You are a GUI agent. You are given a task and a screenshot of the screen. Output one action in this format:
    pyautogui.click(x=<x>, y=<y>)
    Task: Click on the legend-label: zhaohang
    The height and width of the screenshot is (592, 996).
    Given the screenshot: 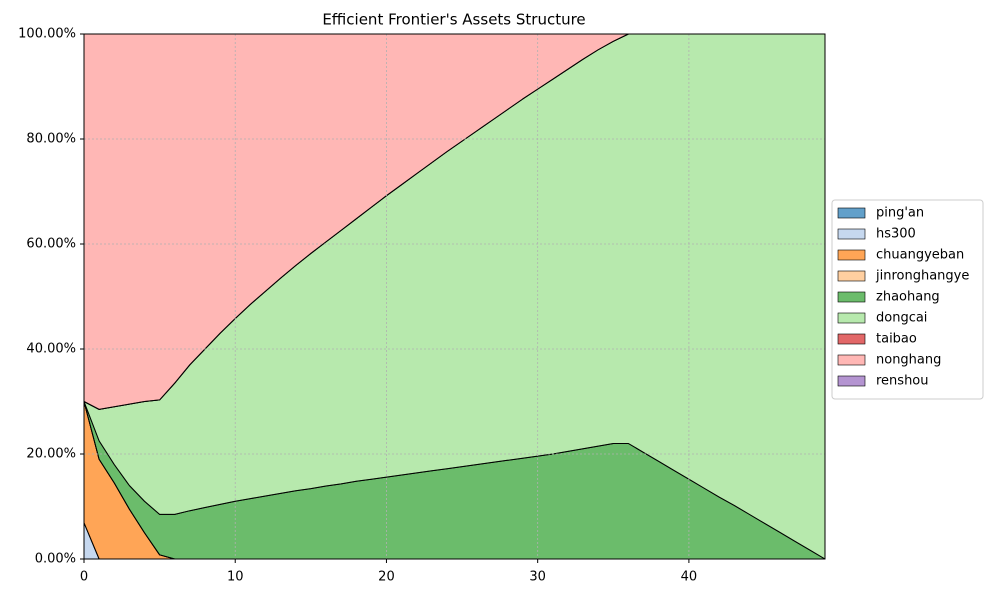 What is the action you would take?
    pyautogui.click(x=908, y=297)
    